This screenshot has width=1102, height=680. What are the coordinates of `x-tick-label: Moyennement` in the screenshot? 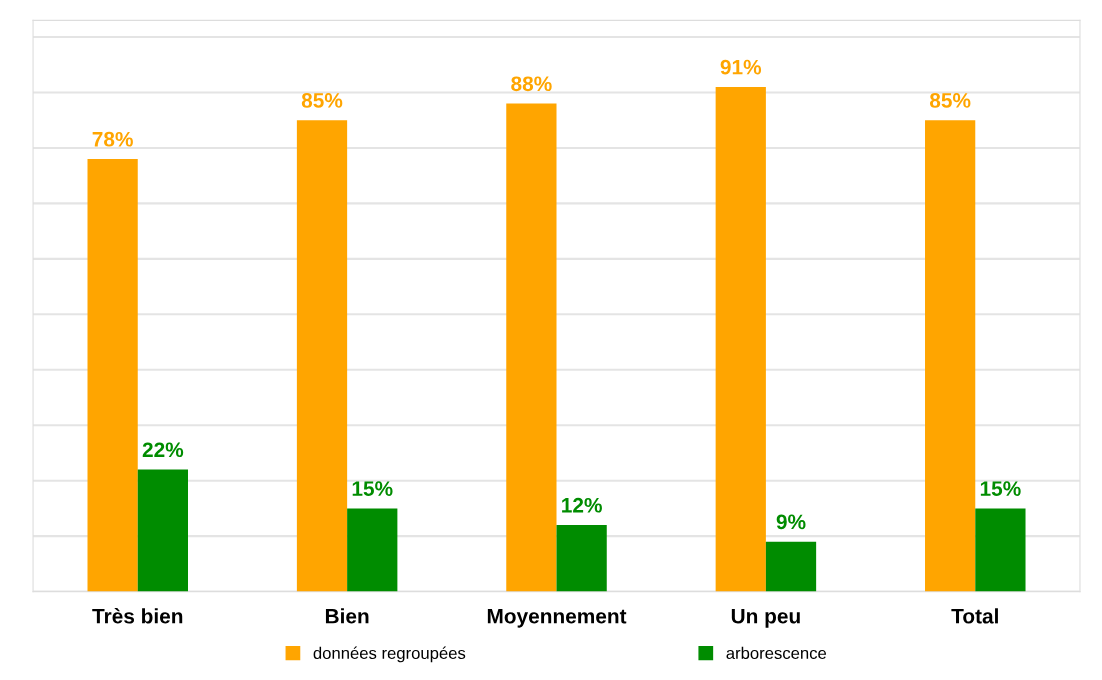 It's located at (557, 618).